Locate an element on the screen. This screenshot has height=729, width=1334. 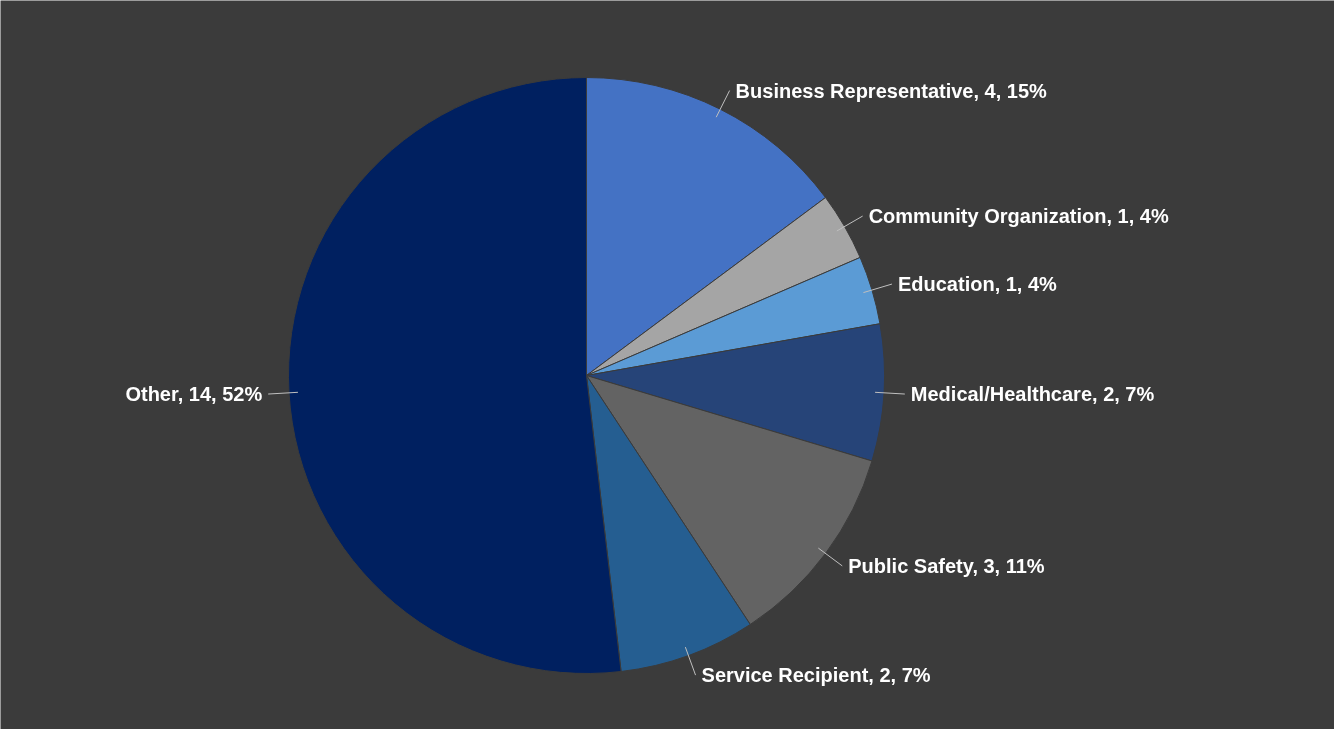
slice-label: Service Recipient, 2, 7% is located at coordinates (816, 675).